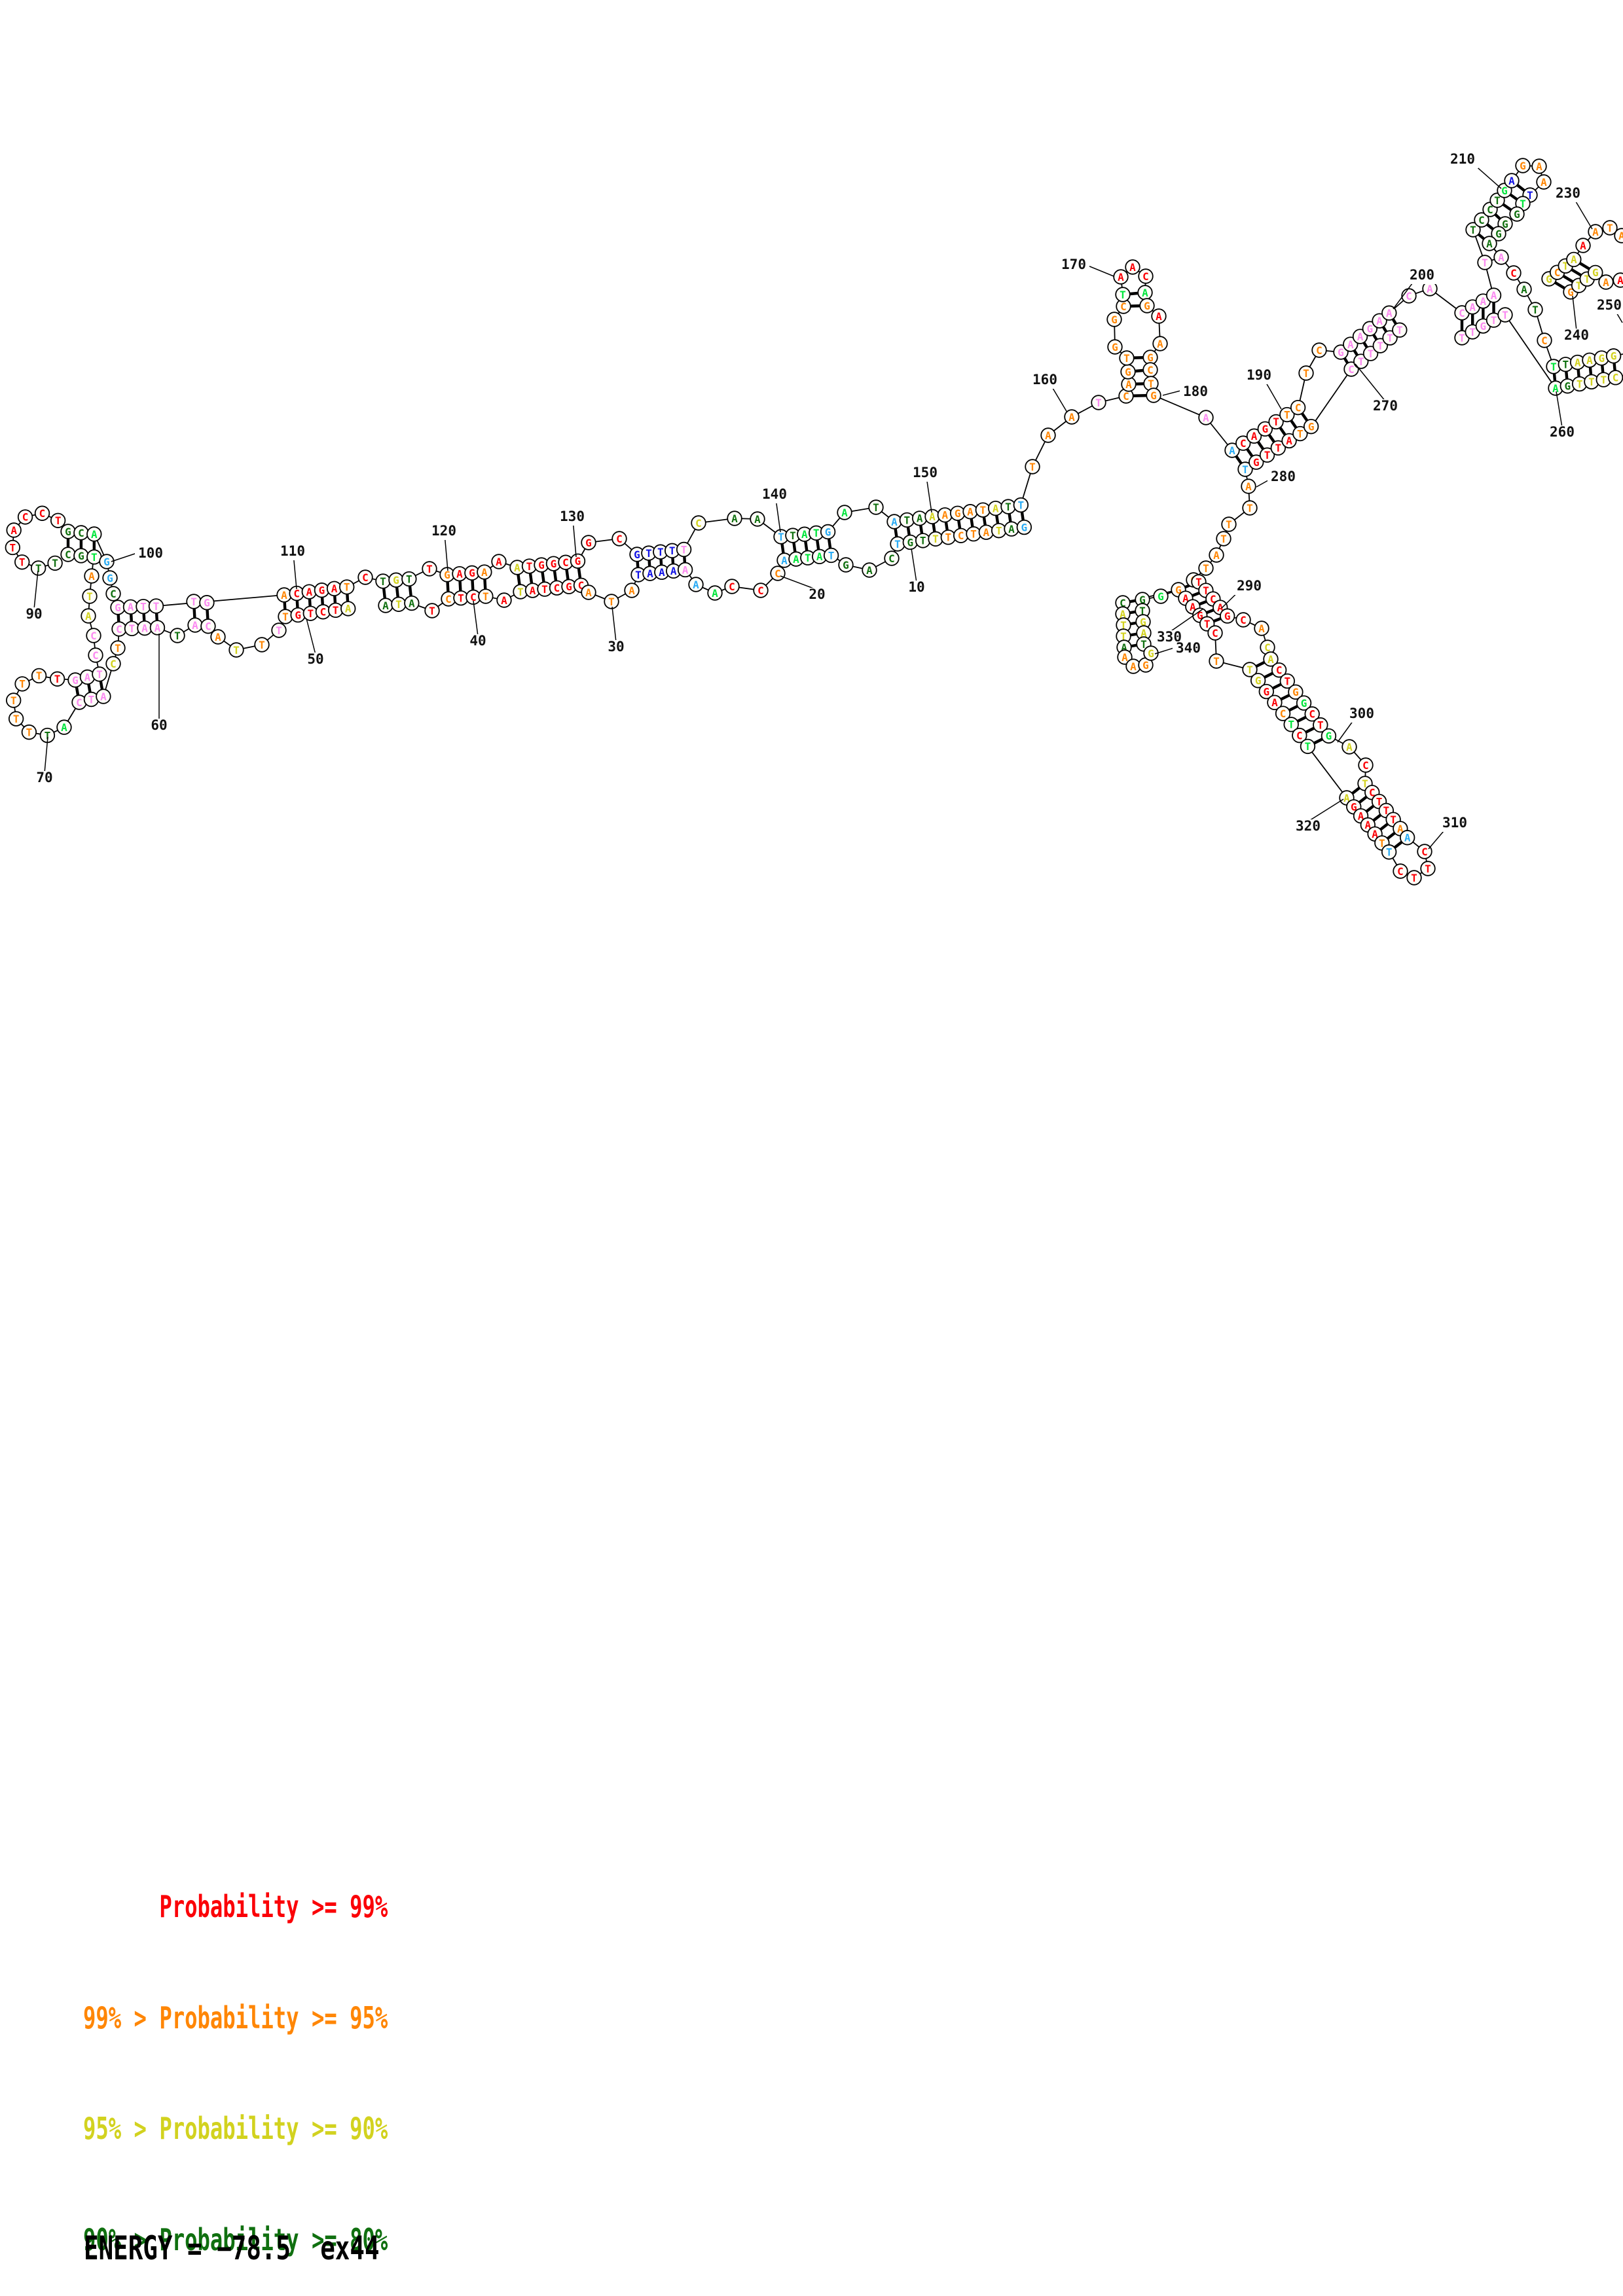  What do you see at coordinates (1385, 406) in the screenshot?
I see `position-label: 270` at bounding box center [1385, 406].